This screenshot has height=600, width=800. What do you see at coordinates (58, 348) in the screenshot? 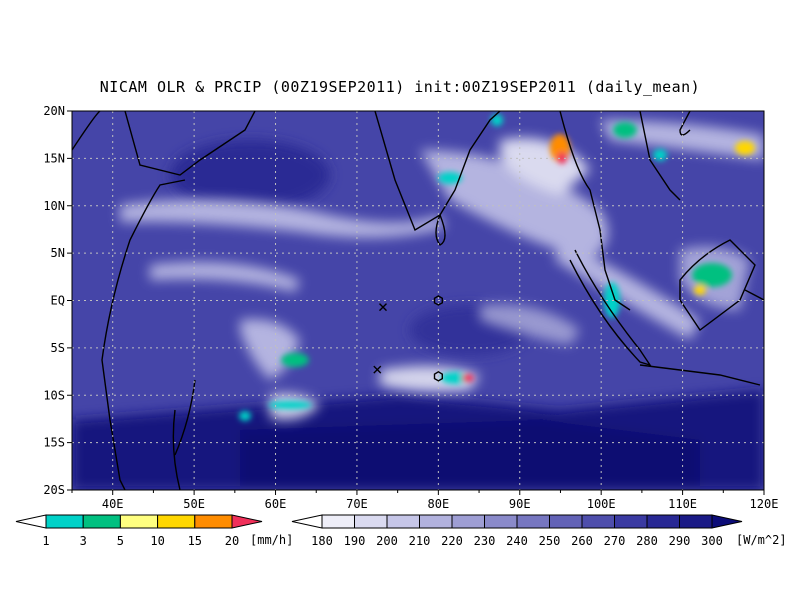
I see `lat-tick-label: 5S` at bounding box center [58, 348].